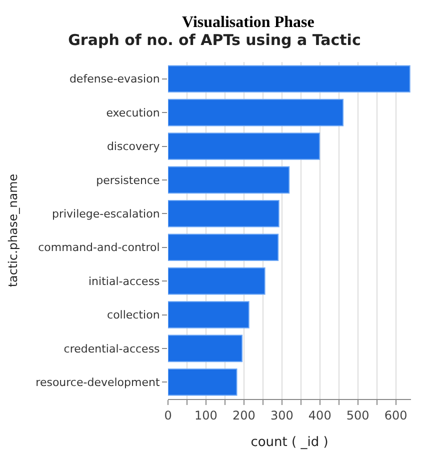 This screenshot has width=429, height=459. What do you see at coordinates (128, 180) in the screenshot?
I see `y-tick-label: persistence` at bounding box center [128, 180].